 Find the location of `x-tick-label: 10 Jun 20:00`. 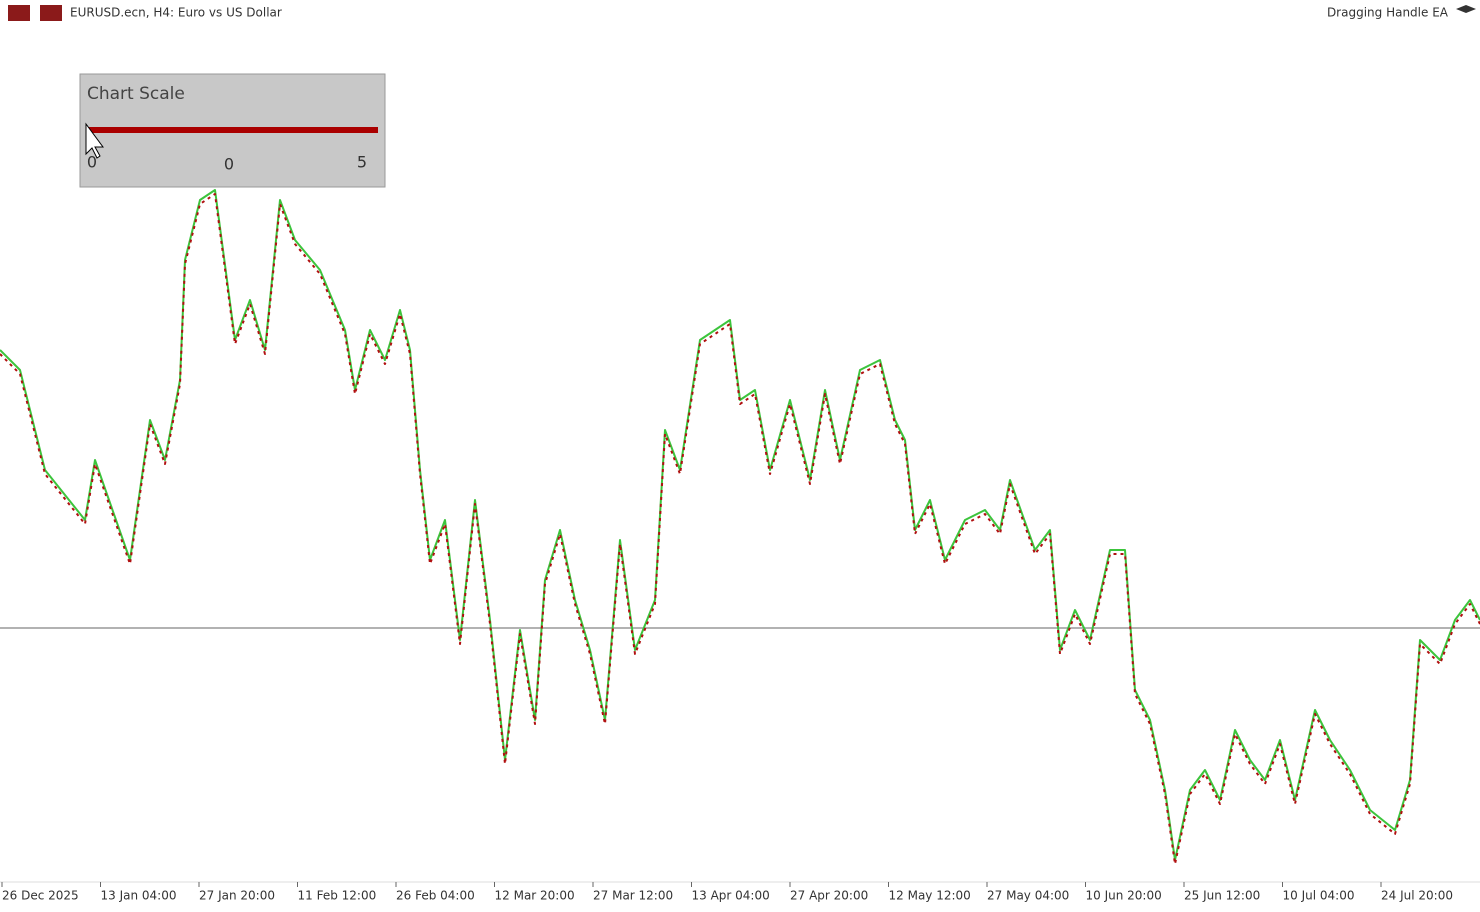

x-tick-label: 10 Jun 20:00 is located at coordinates (1124, 896).